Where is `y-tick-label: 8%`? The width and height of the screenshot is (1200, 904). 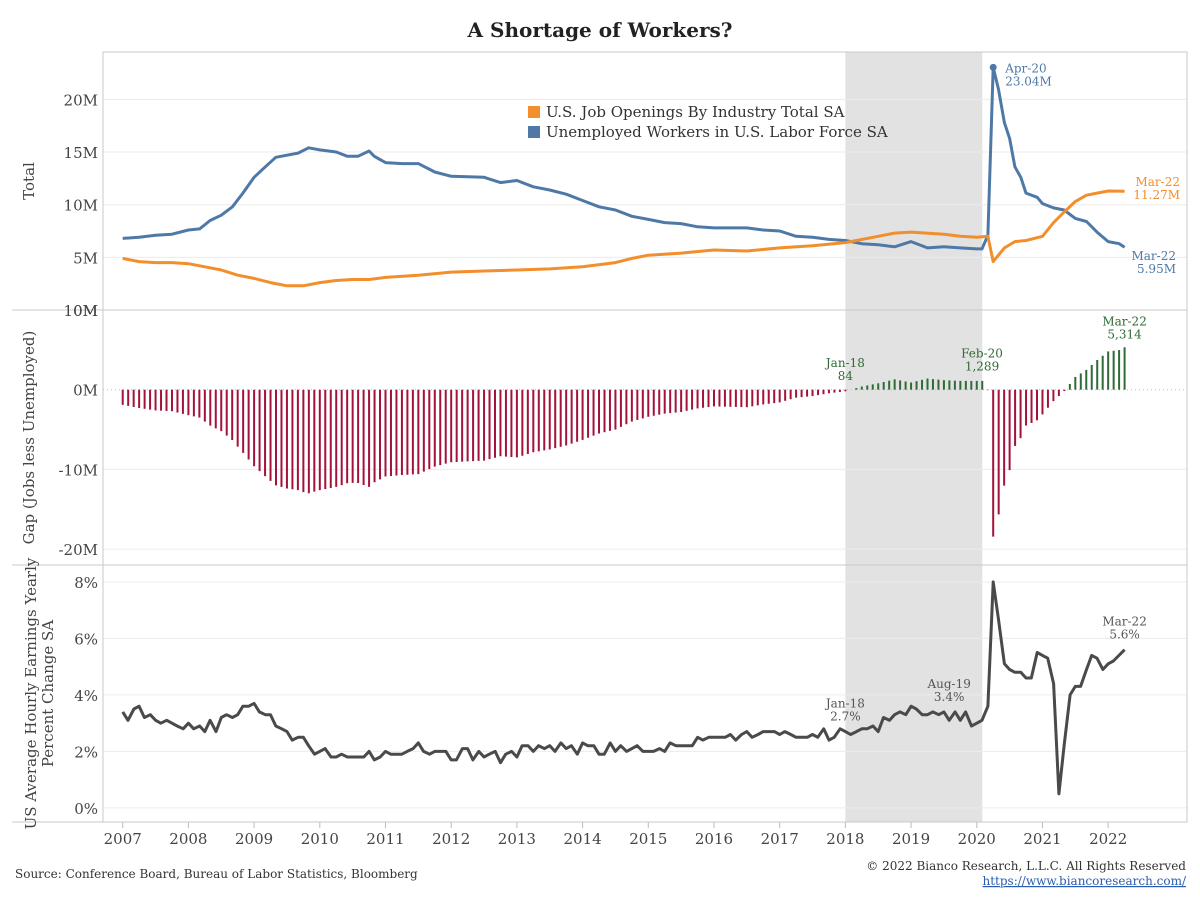
y-tick-label: 8% is located at coordinates (86, 583).